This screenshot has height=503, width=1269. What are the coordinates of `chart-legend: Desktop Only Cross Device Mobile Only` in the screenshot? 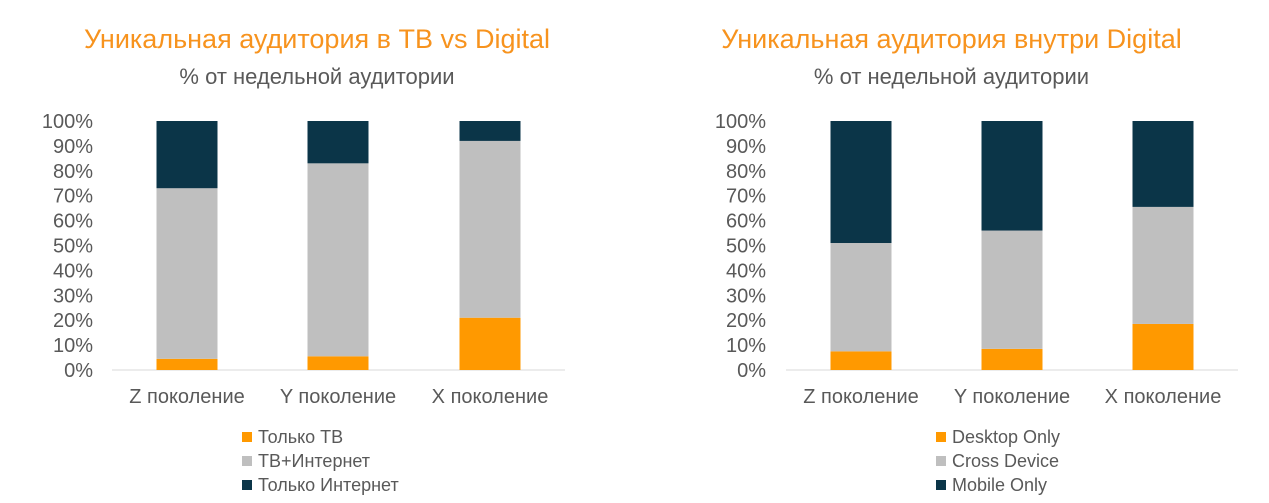 It's located at (998, 461).